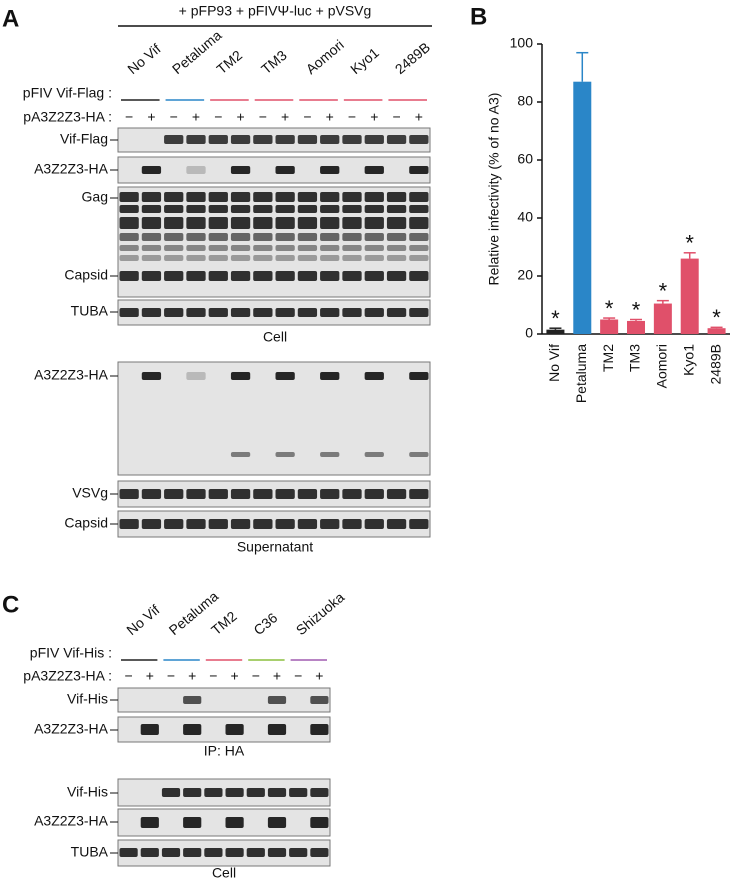 The width and height of the screenshot is (733, 883). What do you see at coordinates (265, 623) in the screenshot?
I see `vif-label: C36` at bounding box center [265, 623].